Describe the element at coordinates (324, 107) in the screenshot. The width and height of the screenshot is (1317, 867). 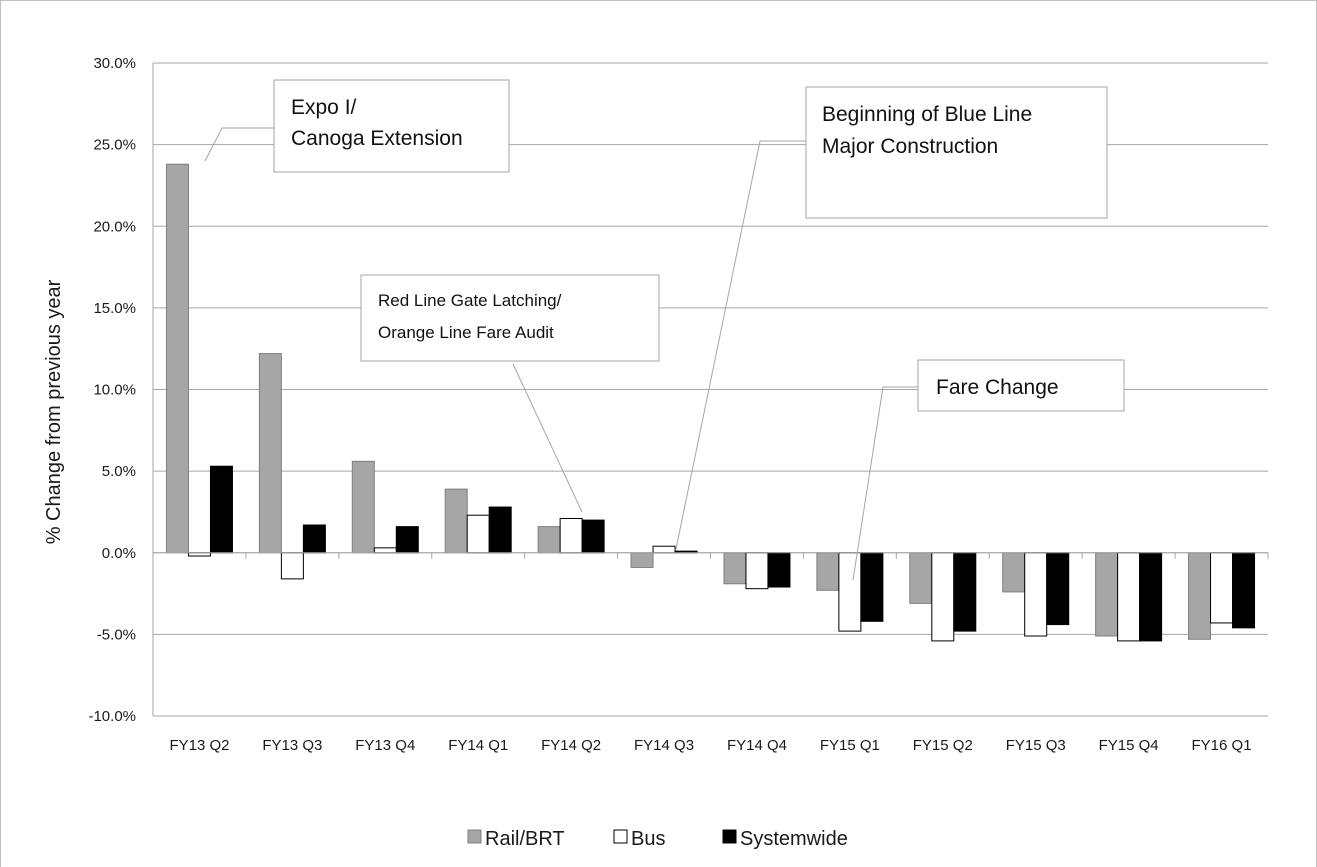
I see `annotation-expo-line1: Expo I/` at that location.